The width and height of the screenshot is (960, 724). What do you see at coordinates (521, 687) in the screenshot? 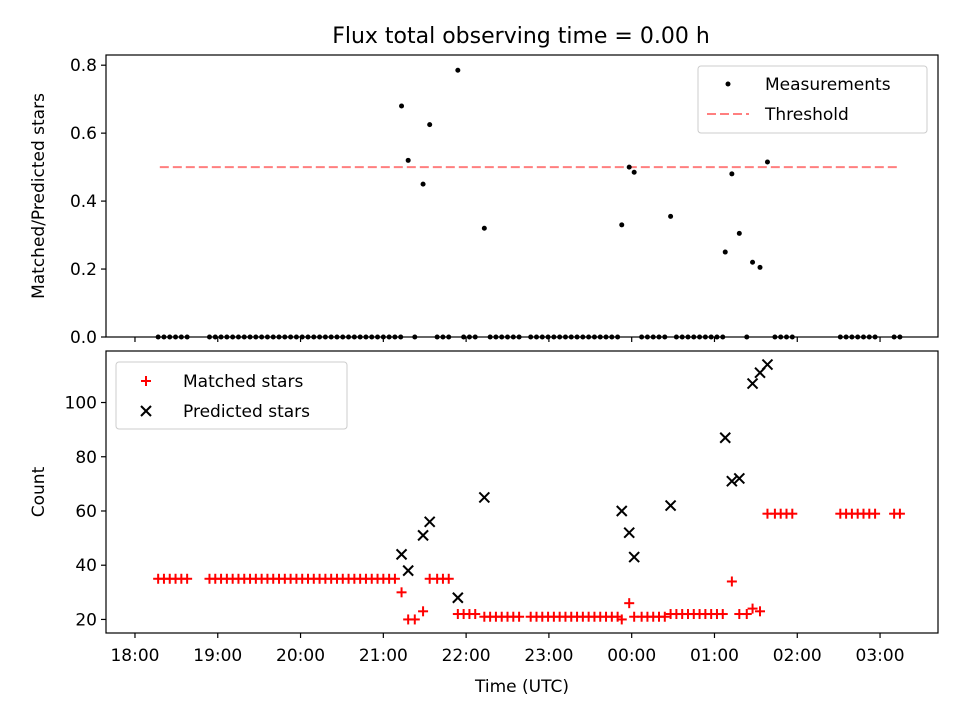
I see `x-axis-label: Time (UTC)` at bounding box center [521, 687].